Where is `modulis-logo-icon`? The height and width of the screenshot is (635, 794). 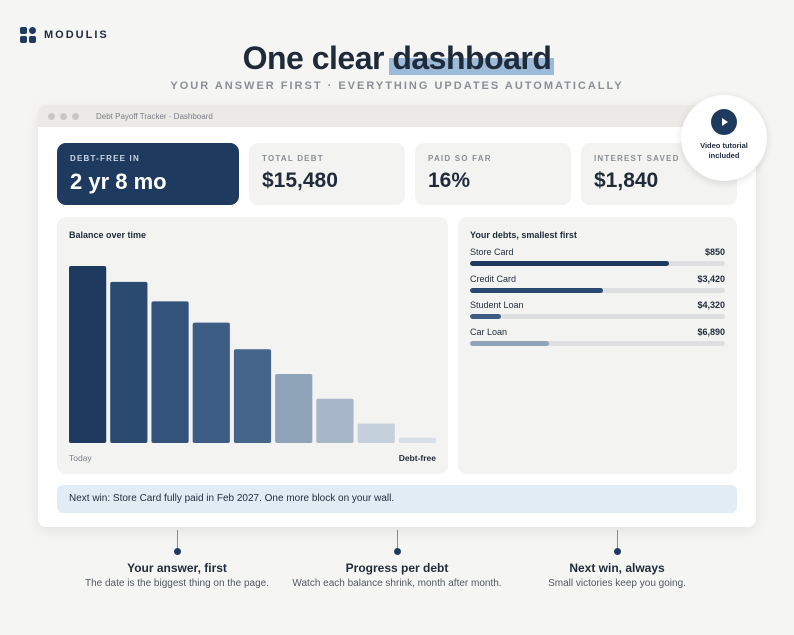
modulis-logo-icon is located at coordinates (28, 35).